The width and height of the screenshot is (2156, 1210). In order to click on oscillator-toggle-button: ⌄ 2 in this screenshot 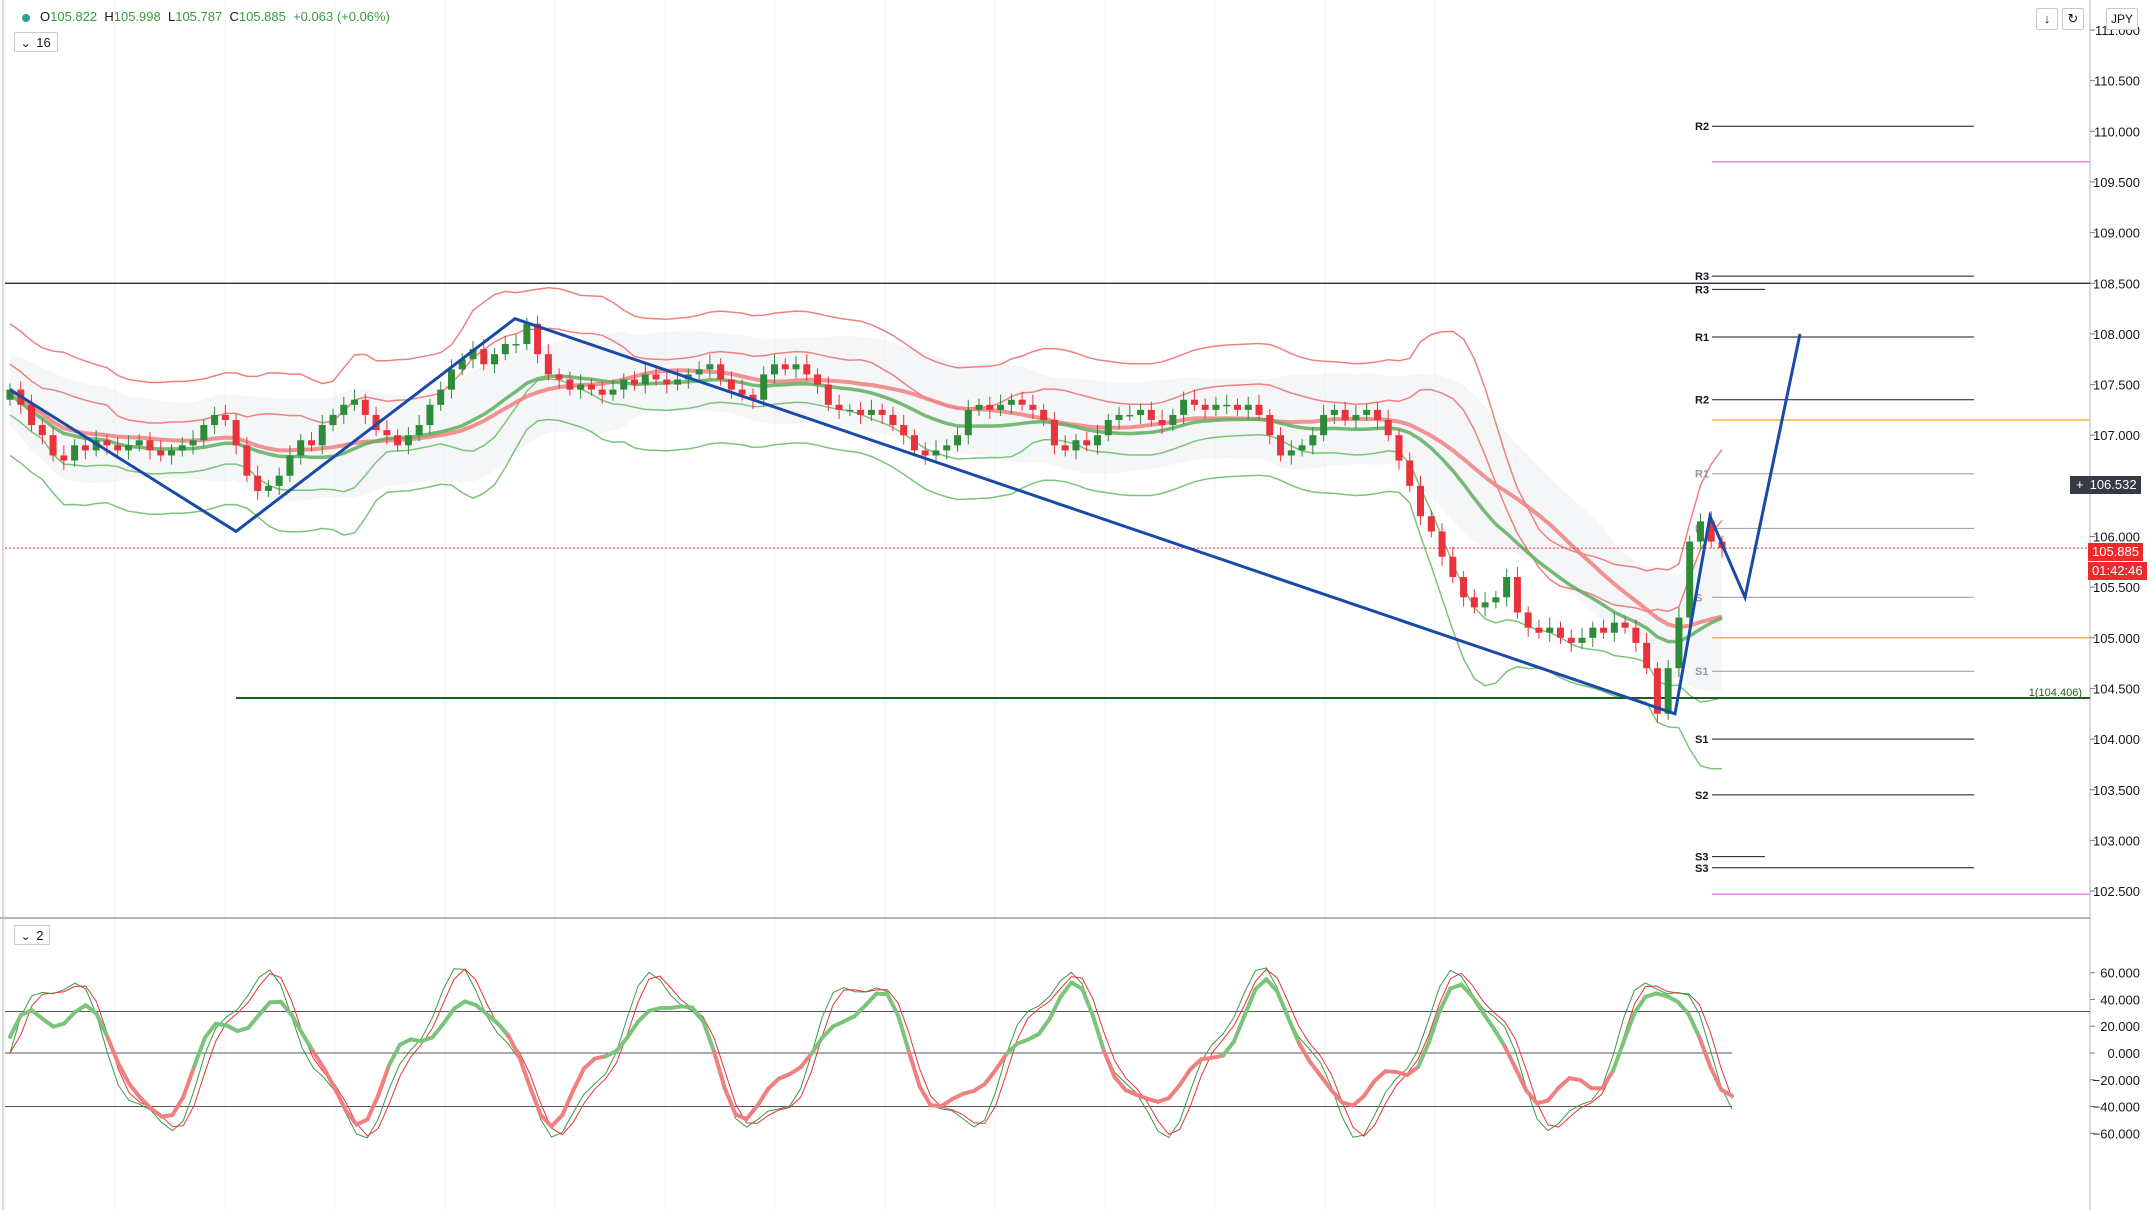, I will do `click(32, 935)`.